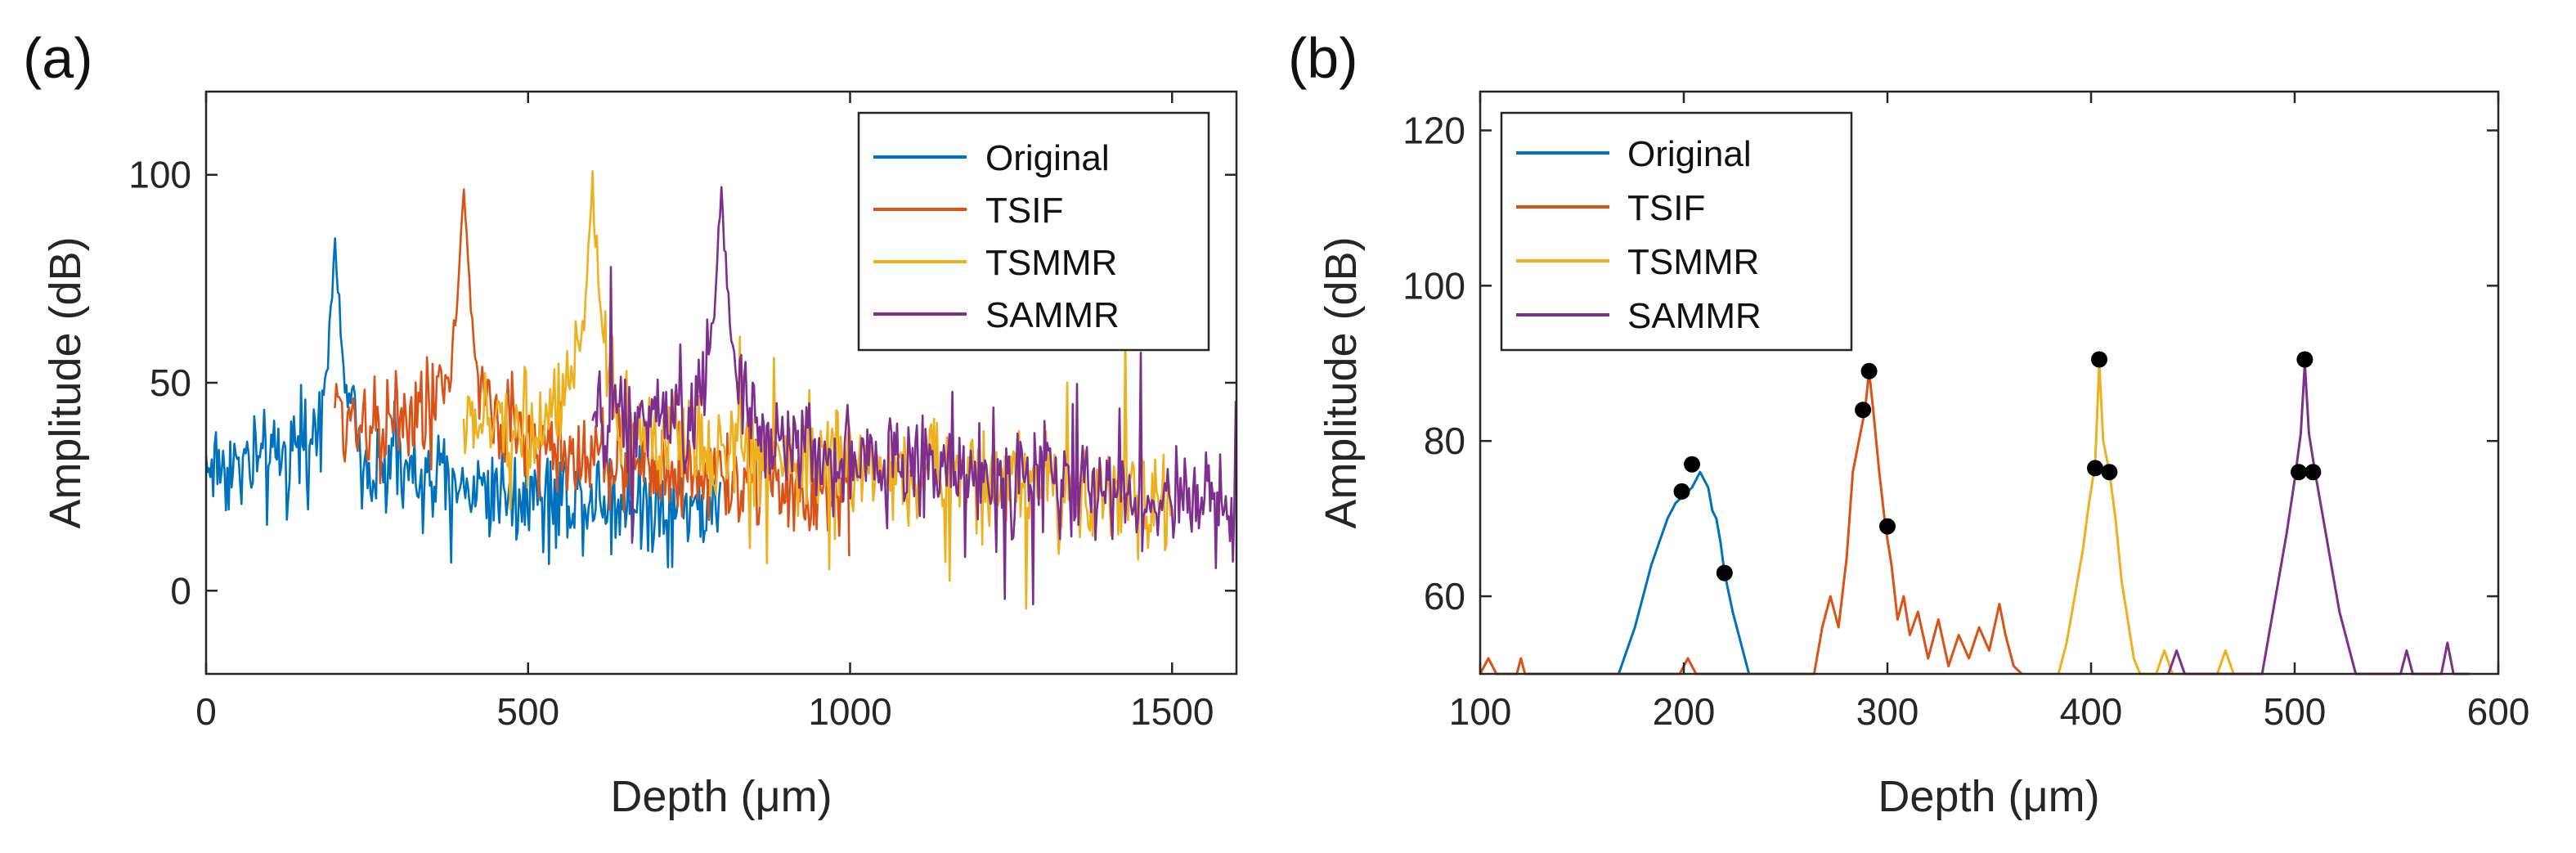 The width and height of the screenshot is (2576, 853). I want to click on panel-b-label: (b), so click(1323, 58).